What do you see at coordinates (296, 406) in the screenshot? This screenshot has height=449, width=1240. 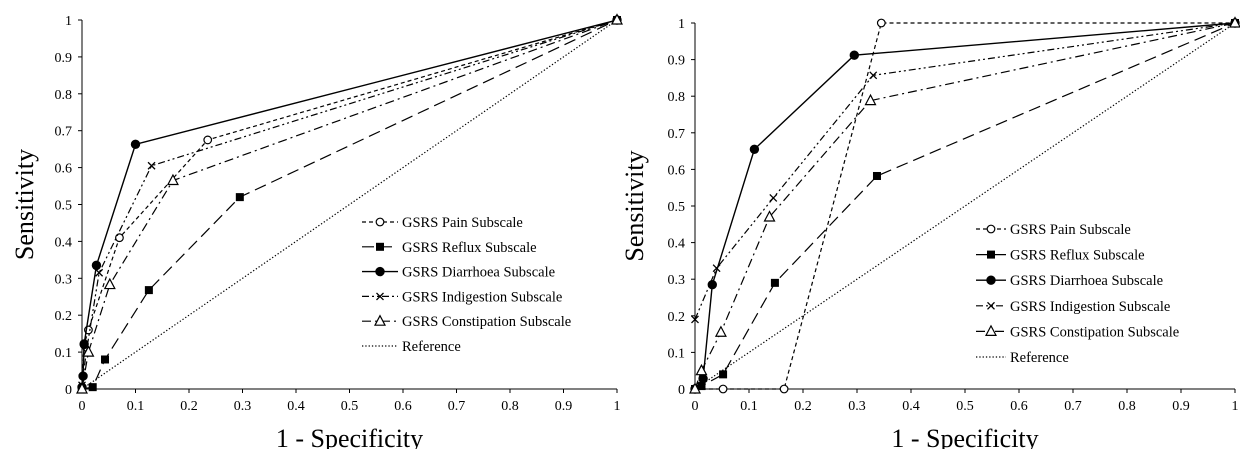 I see `x-tick-label: 0.4` at bounding box center [296, 406].